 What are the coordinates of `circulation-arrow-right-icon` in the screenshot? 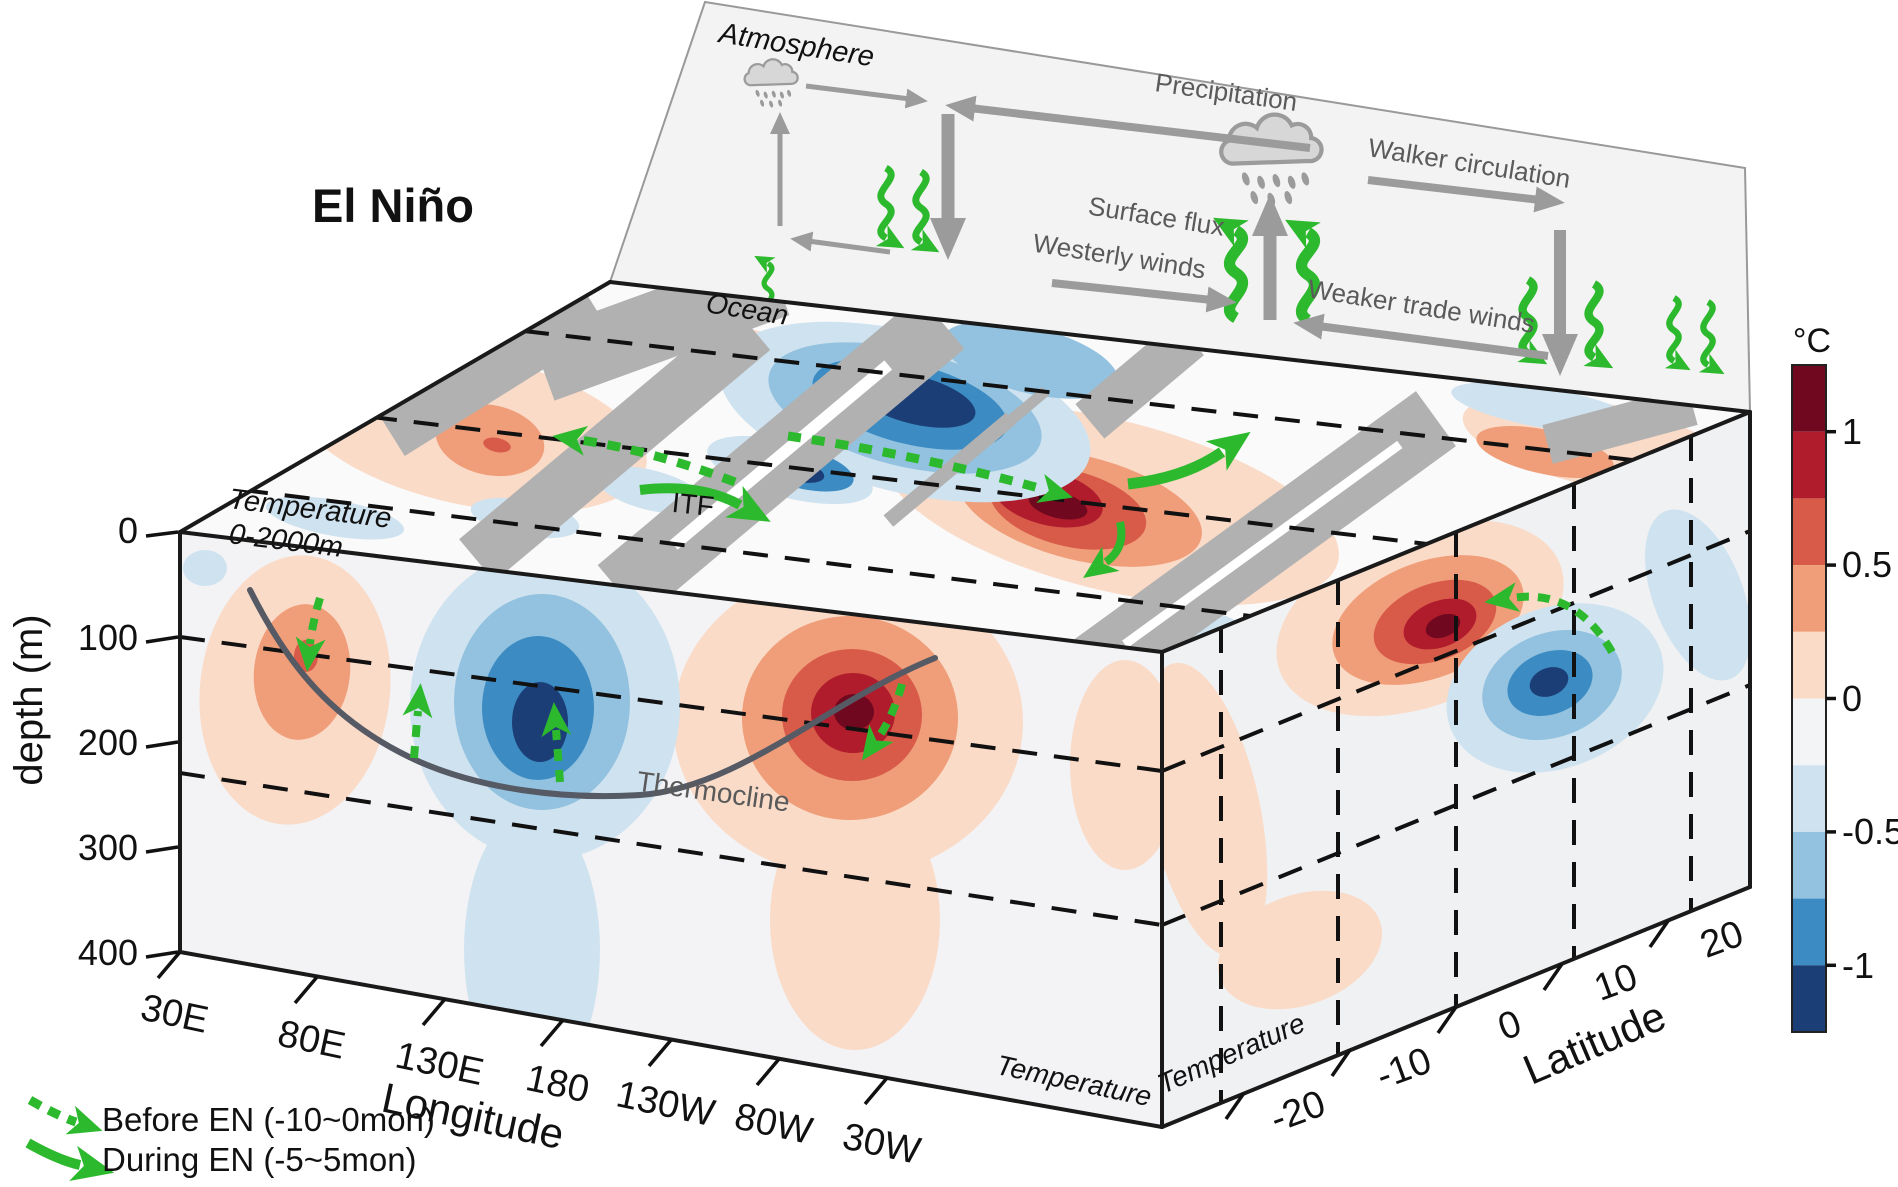 It's located at (866, 96).